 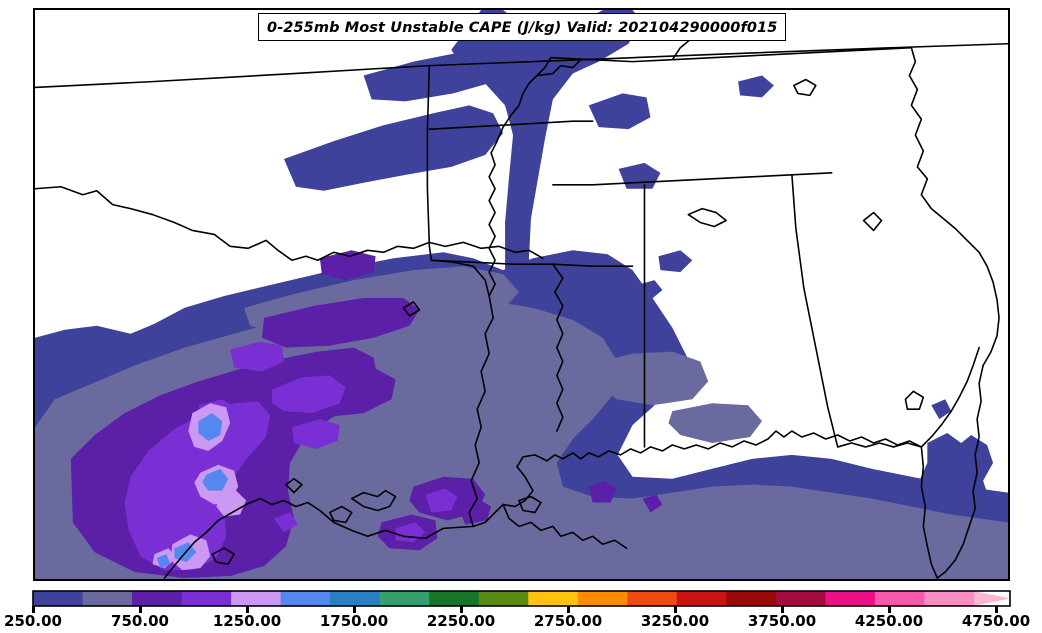 I want to click on colorbar-max-arrow, so click(x=992, y=598).